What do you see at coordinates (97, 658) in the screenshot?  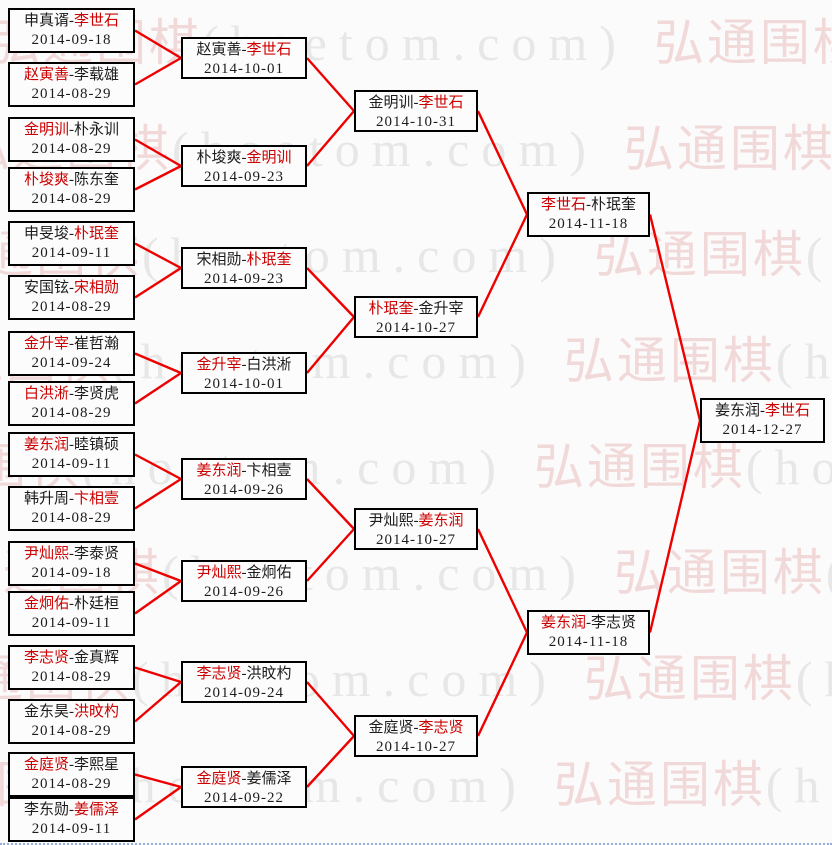 I see `player-loser: 金真辉` at bounding box center [97, 658].